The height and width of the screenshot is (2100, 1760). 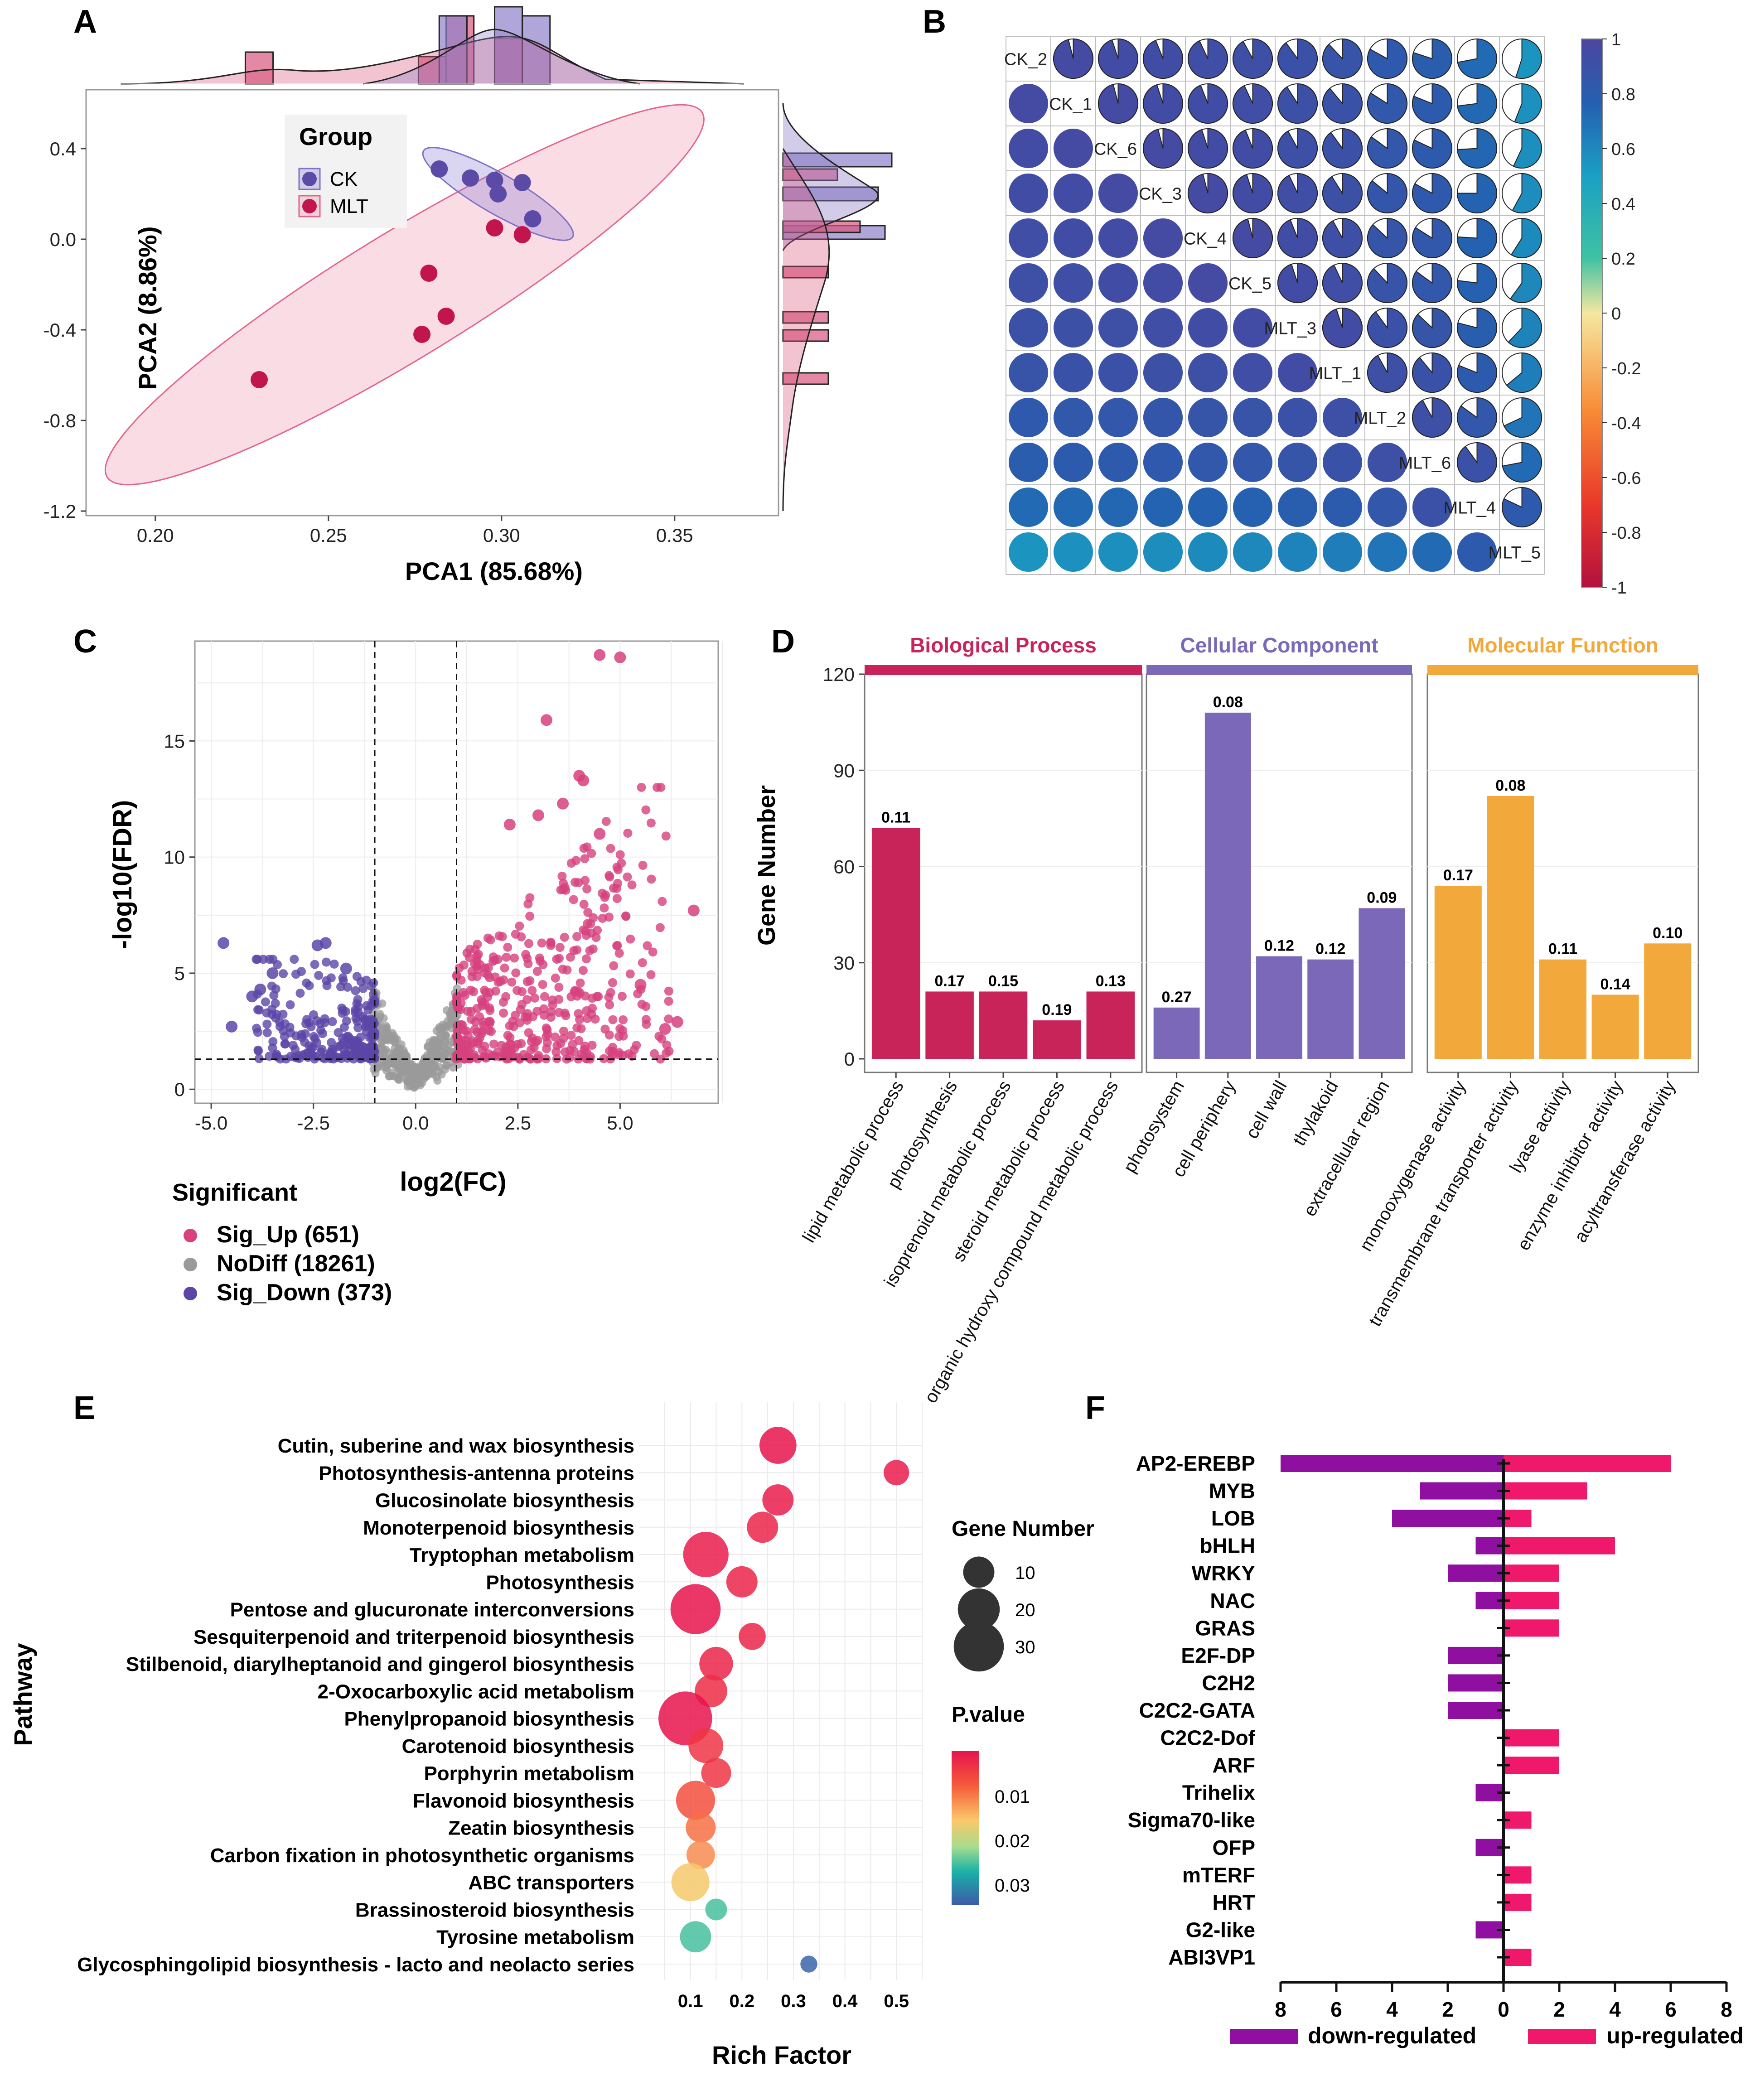 I want to click on pathway-label: Carotenoid biosynthesis, so click(x=518, y=1746).